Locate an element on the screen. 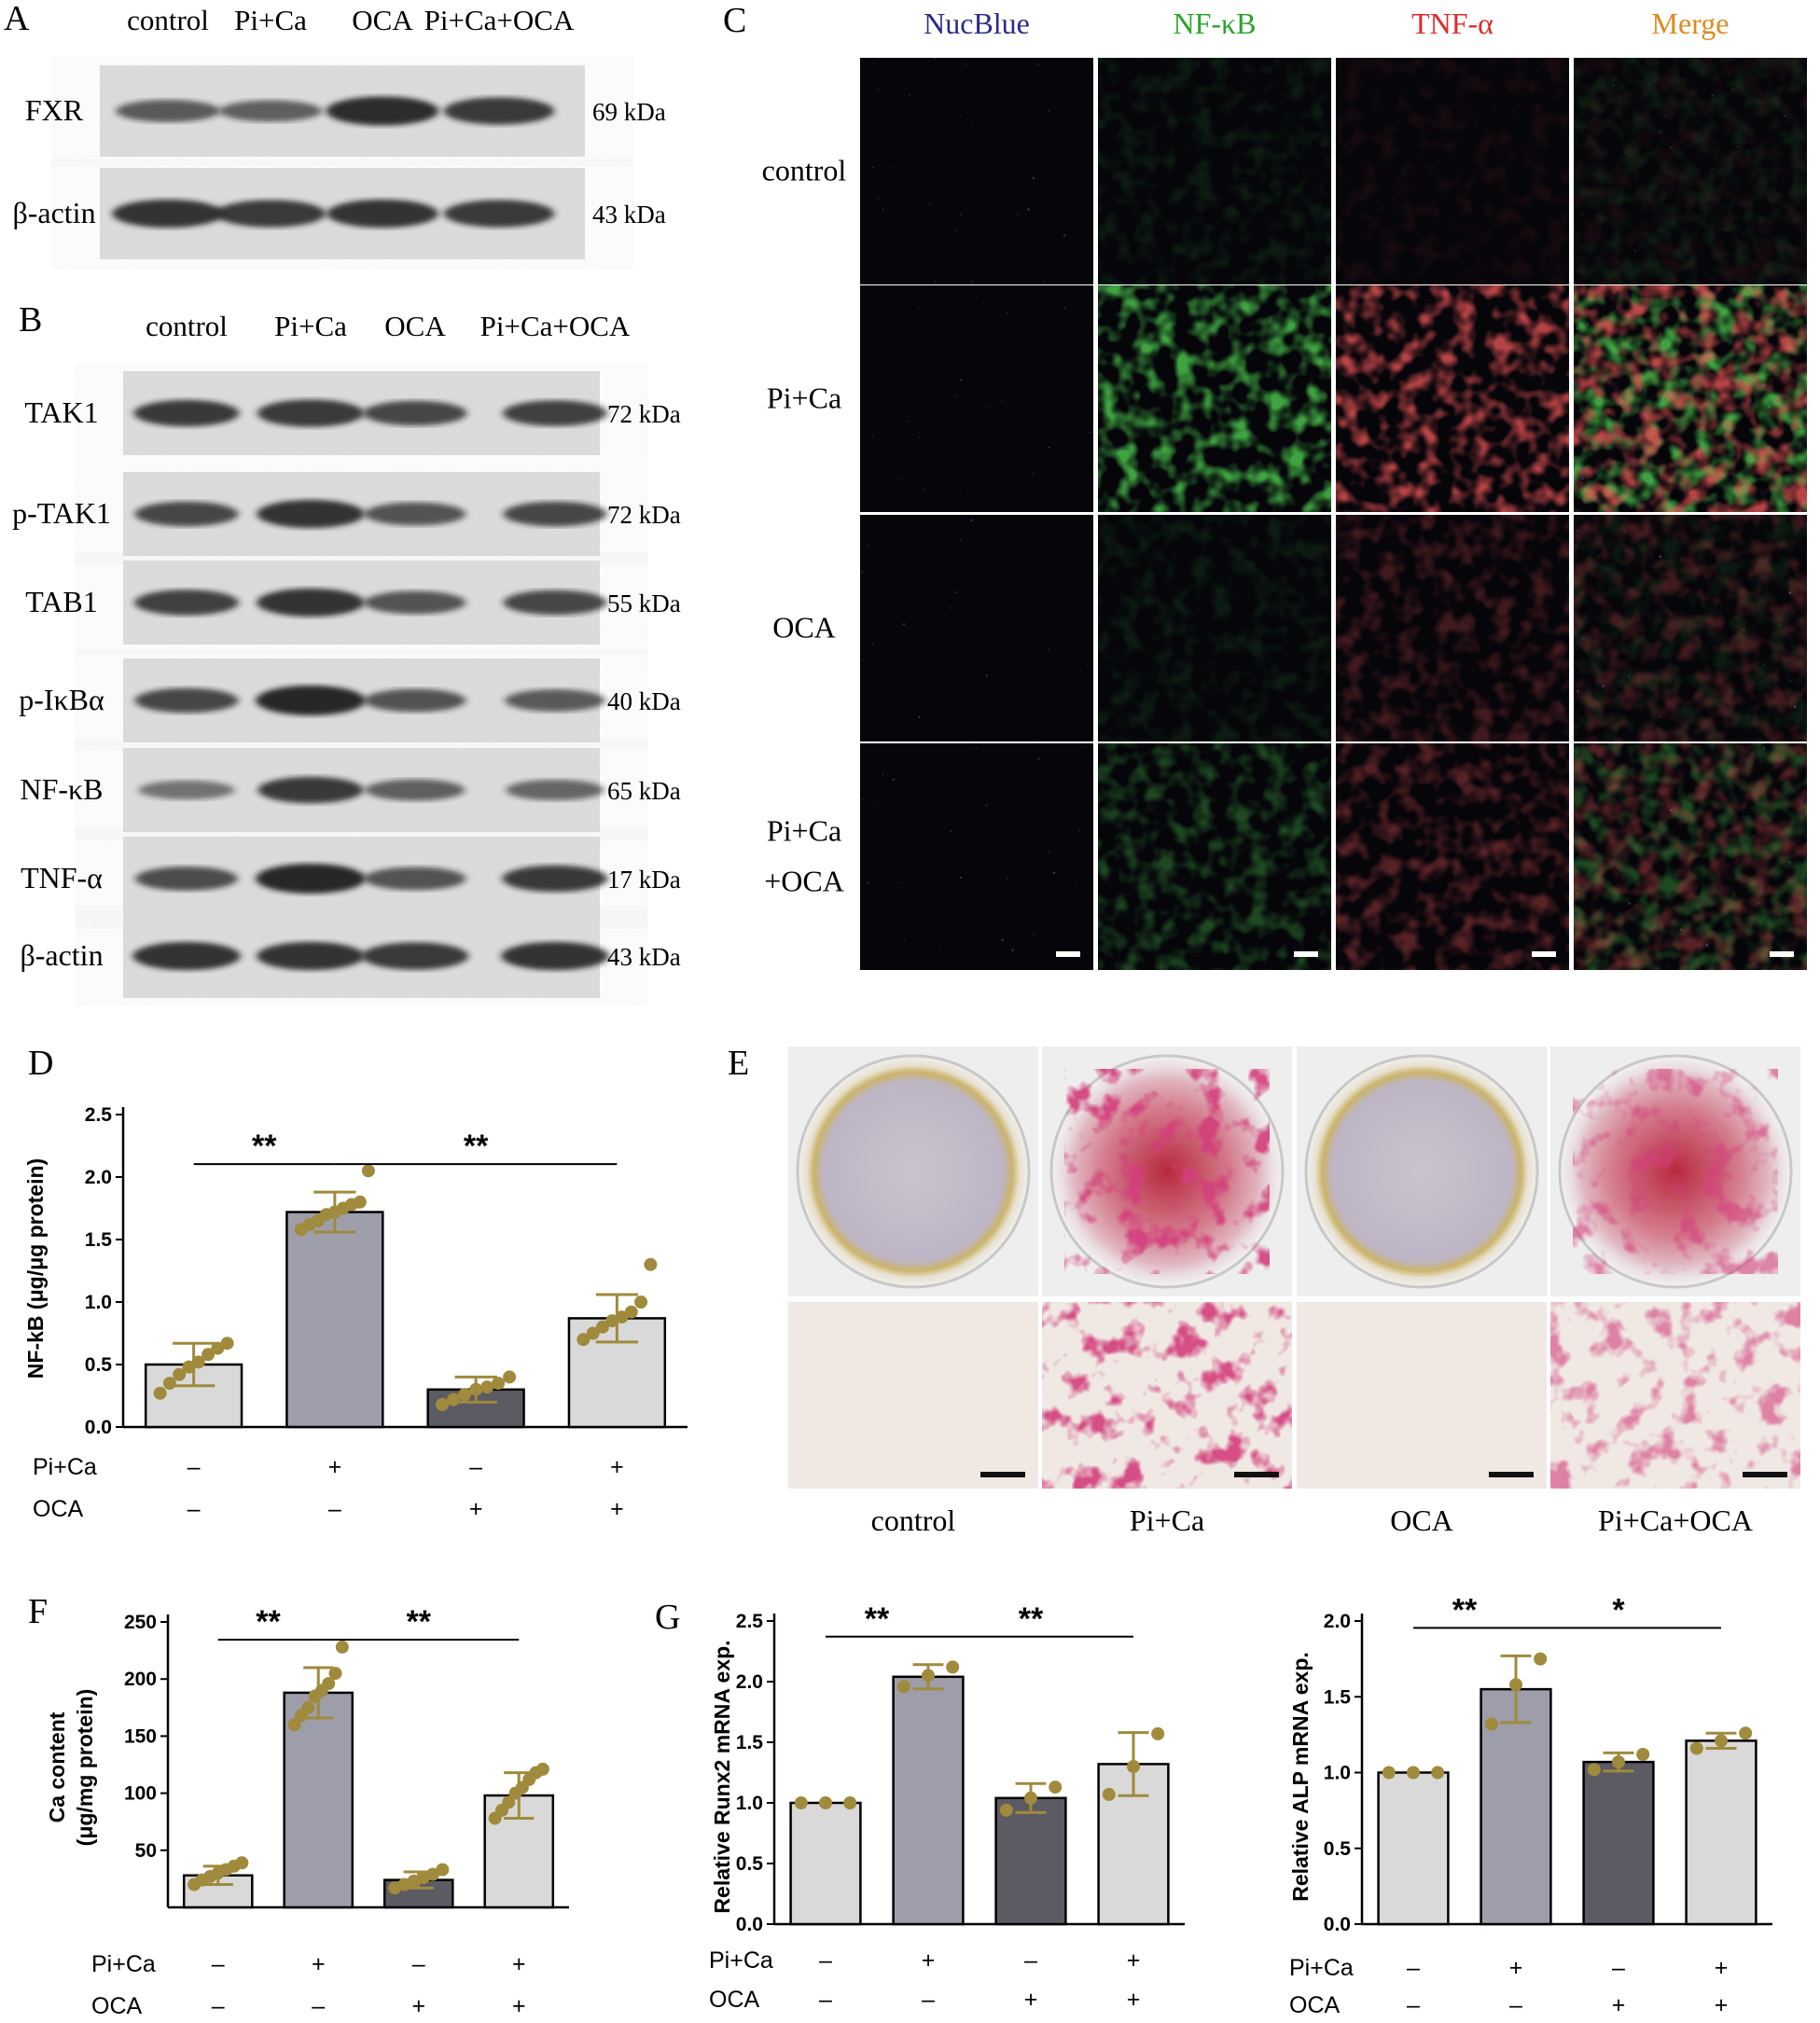 This screenshot has width=1820, height=2023. protein-label: p-TAK1 is located at coordinates (61, 513).